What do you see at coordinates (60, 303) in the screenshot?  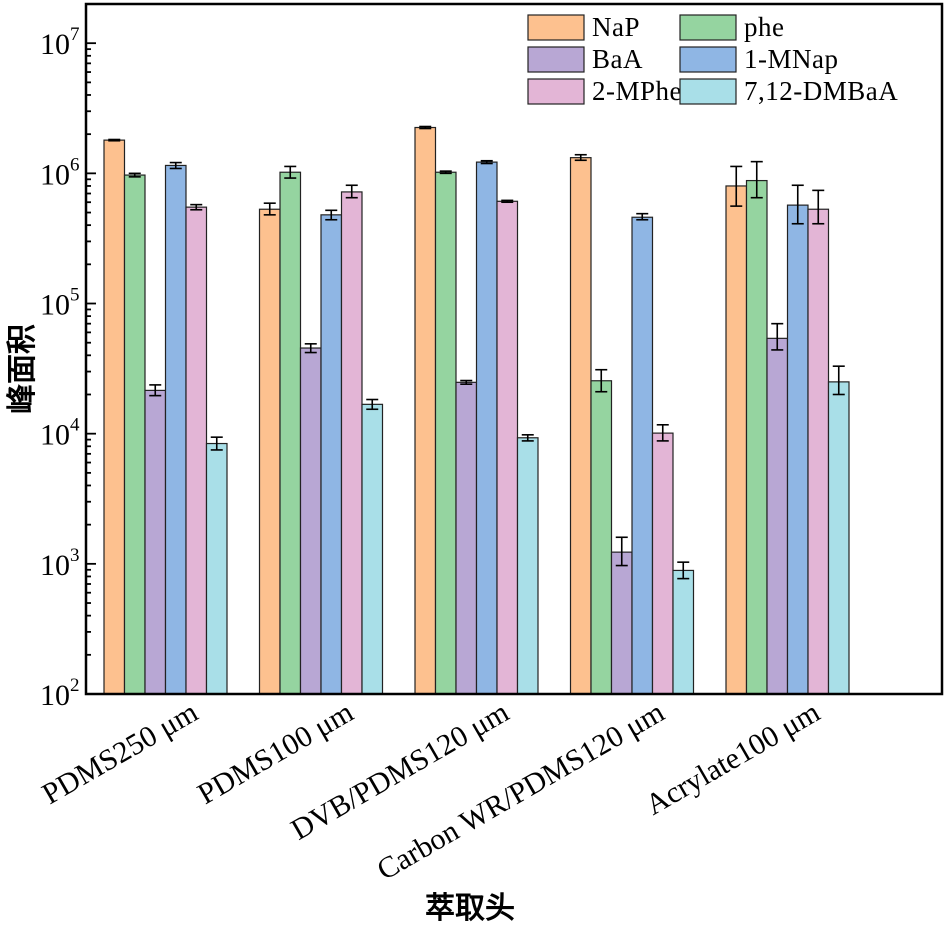 I see `y-tick-label: 10⁵` at bounding box center [60, 303].